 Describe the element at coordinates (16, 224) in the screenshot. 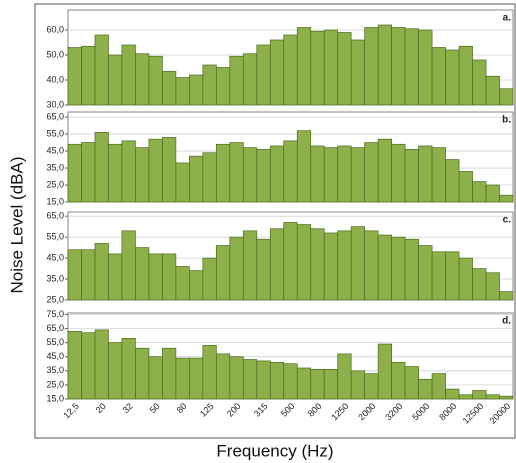

I see `y-axis-title: Noise Level (dBA)` at that location.